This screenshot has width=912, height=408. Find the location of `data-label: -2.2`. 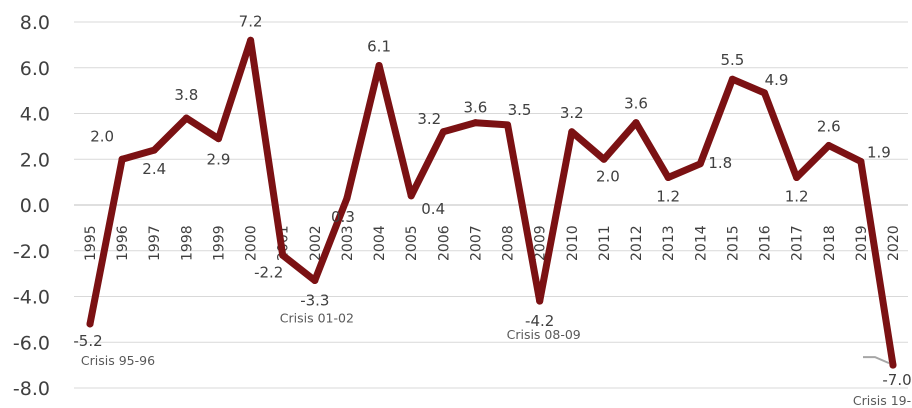

data-label: -2.2 is located at coordinates (268, 272).